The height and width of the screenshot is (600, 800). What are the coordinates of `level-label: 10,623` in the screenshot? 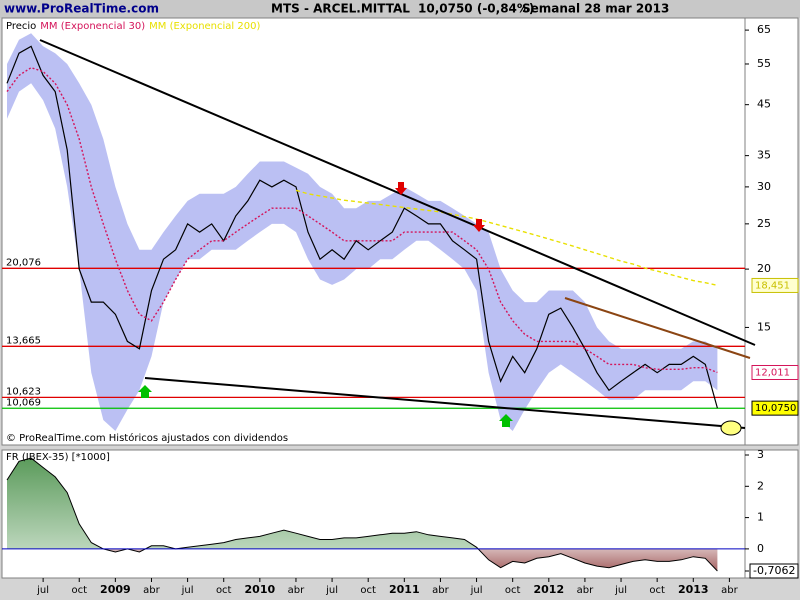 It's located at (23, 391).